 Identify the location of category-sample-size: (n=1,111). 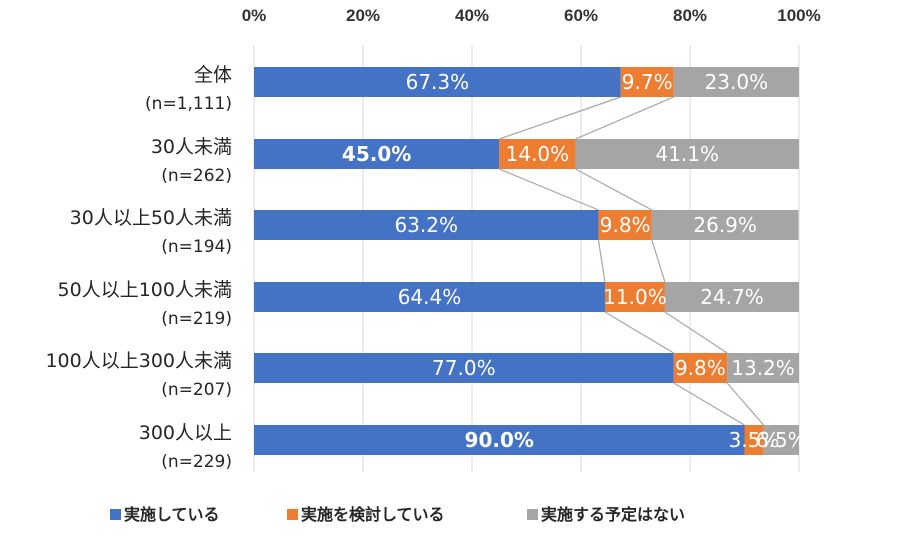
(188, 104).